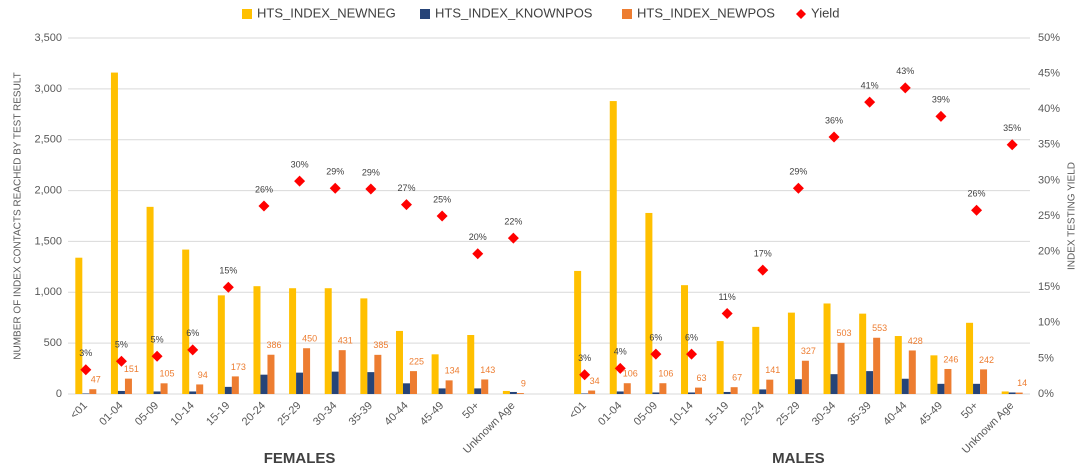 Image resolution: width=1085 pixels, height=472 pixels. What do you see at coordinates (218, 414) in the screenshot?
I see `x-tick-label: 15-19` at bounding box center [218, 414].